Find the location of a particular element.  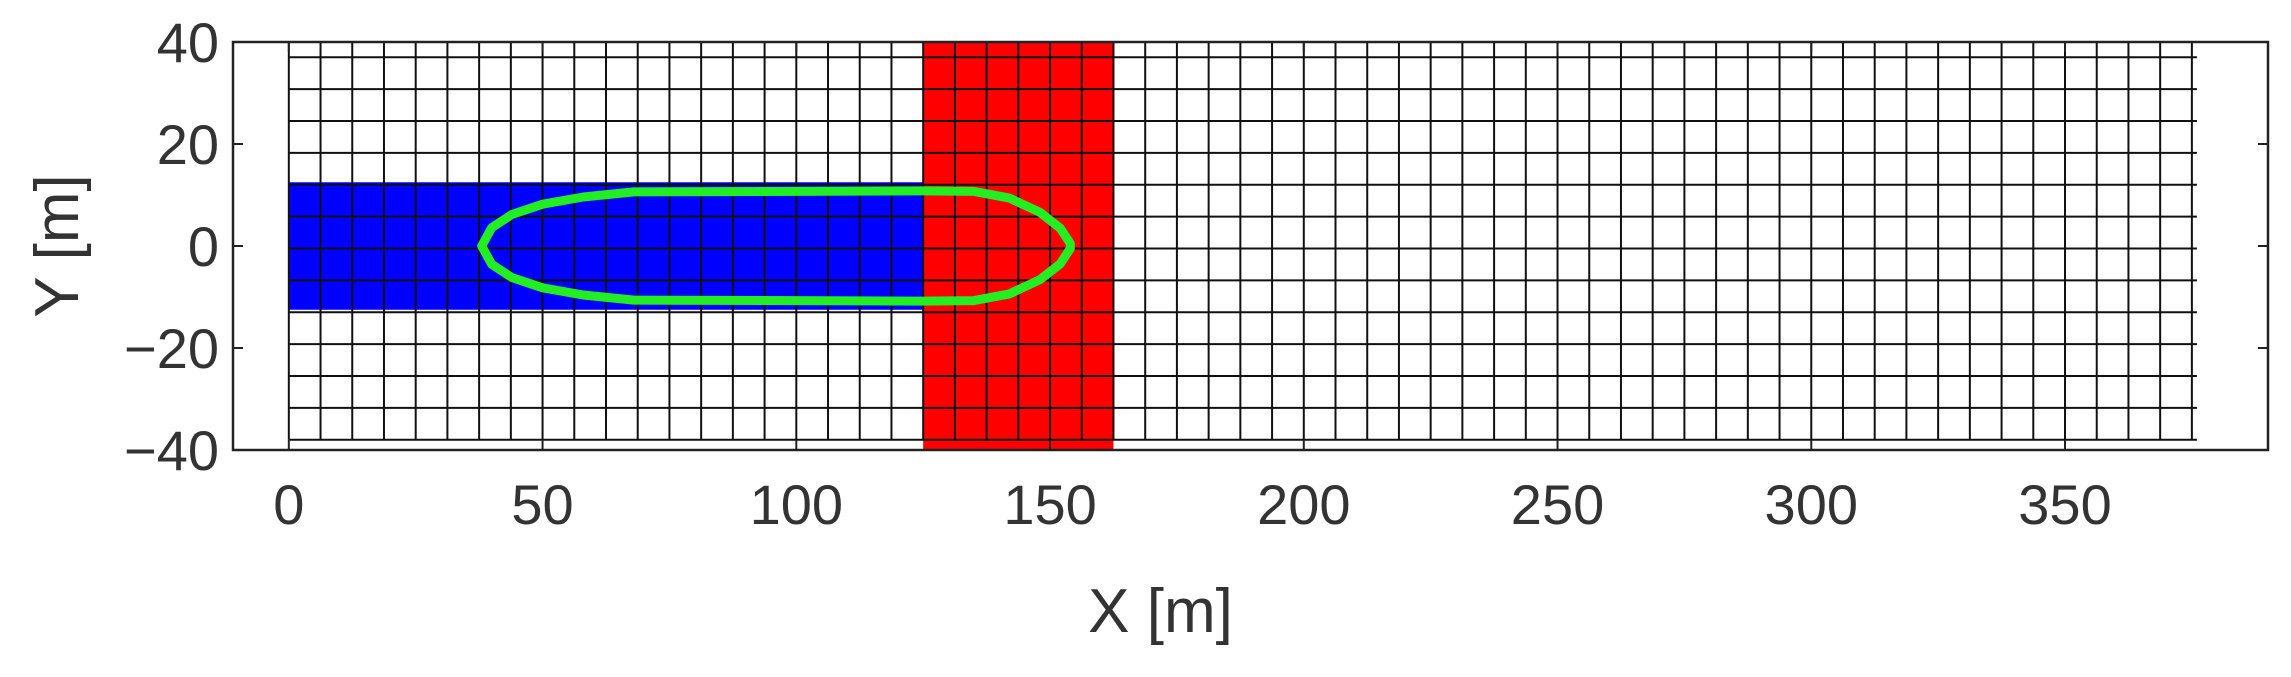

x-tick-label: 250 is located at coordinates (1557, 504).